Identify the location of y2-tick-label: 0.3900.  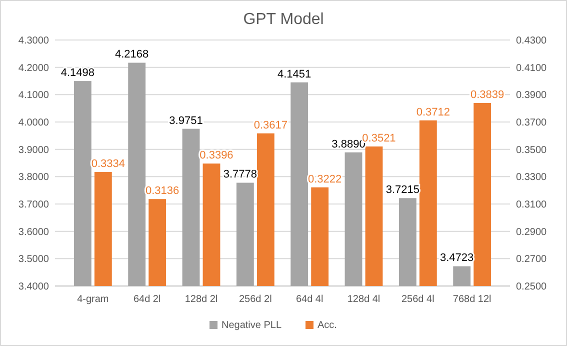
(532, 96).